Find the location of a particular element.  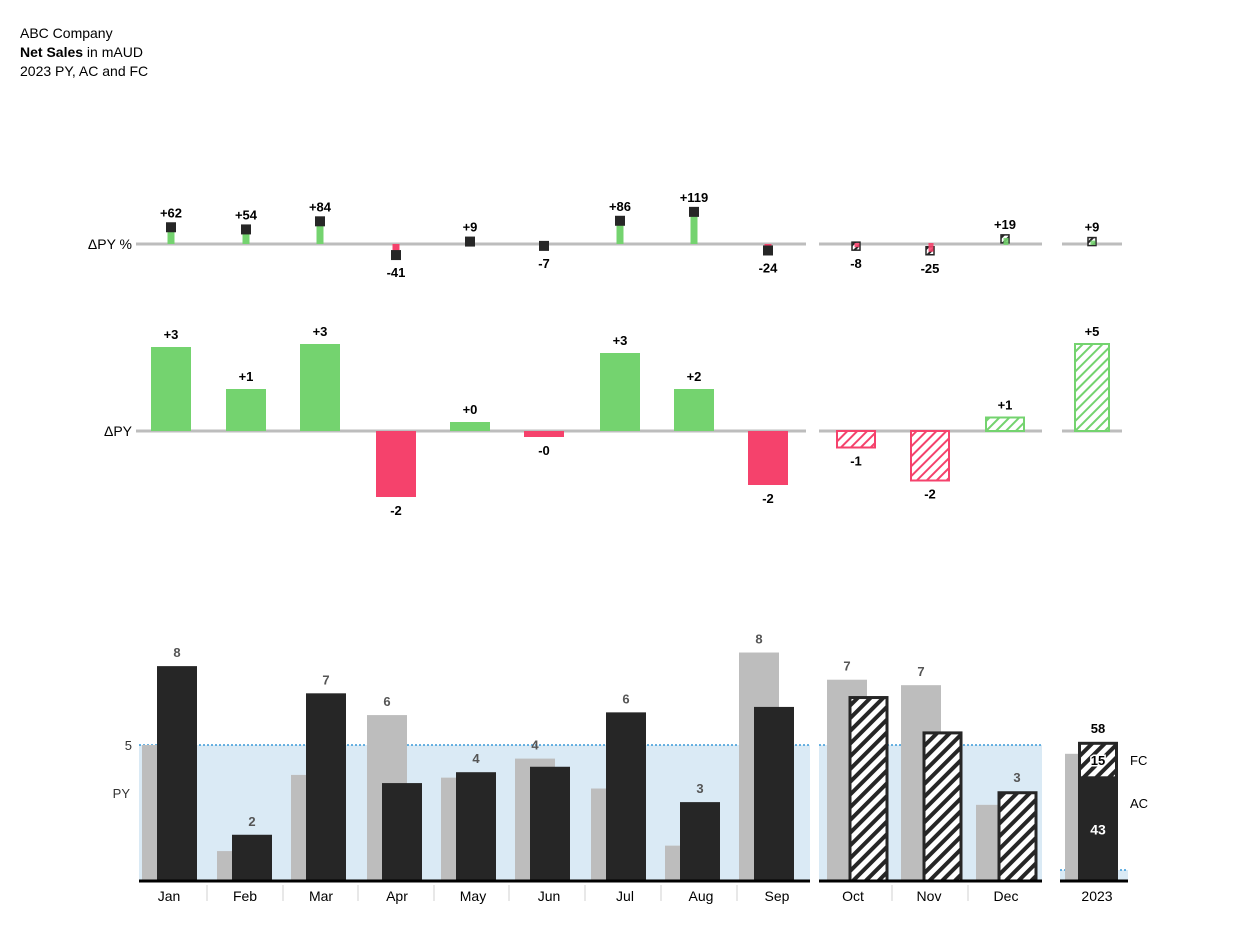

ac-value-label: 7 is located at coordinates (325, 679).